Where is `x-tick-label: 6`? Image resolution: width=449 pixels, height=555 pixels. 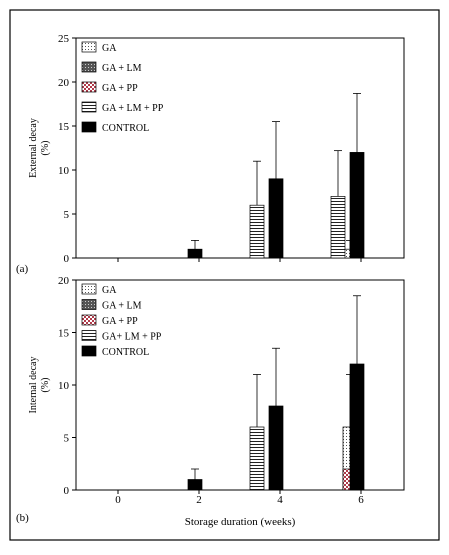 x-tick-label: 6 is located at coordinates (361, 500).